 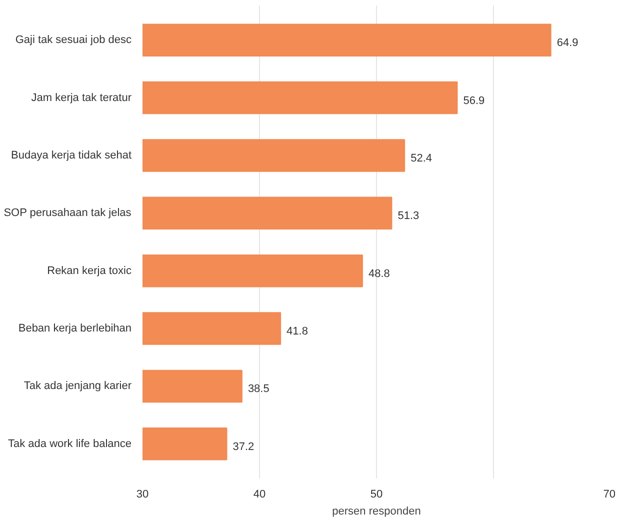 What do you see at coordinates (73, 40) in the screenshot?
I see `y-tick-label: Gaji tak sesuai job desc` at bounding box center [73, 40].